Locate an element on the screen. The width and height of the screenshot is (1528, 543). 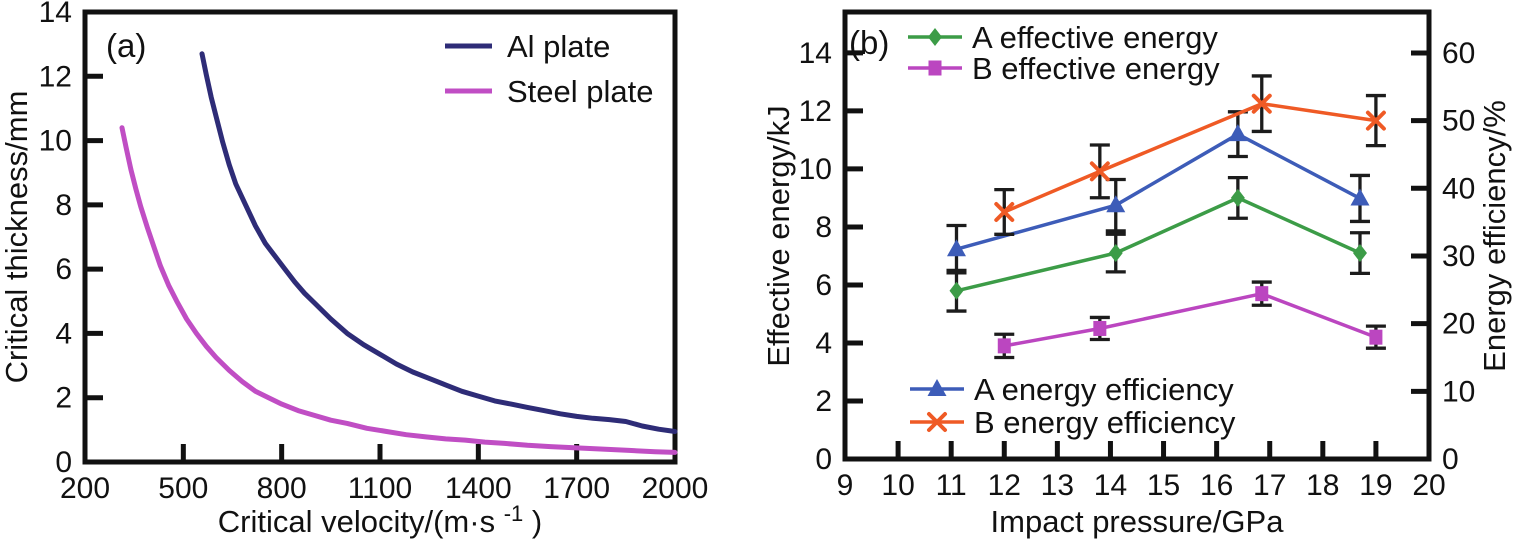
legend-label-steel-plate: Steel plate is located at coordinates (580, 91).